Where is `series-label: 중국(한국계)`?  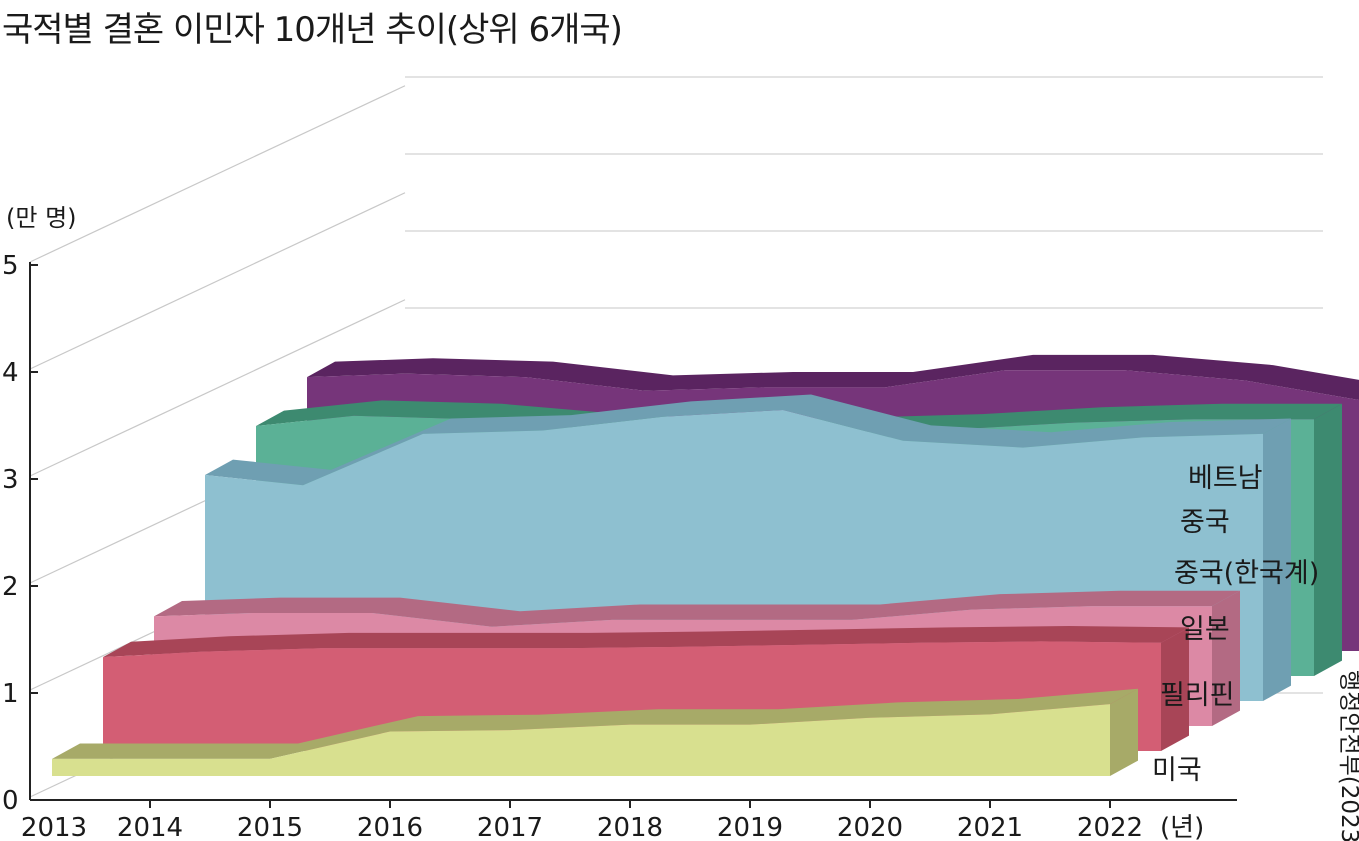 series-label: 중국(한국계) is located at coordinates (1246, 573).